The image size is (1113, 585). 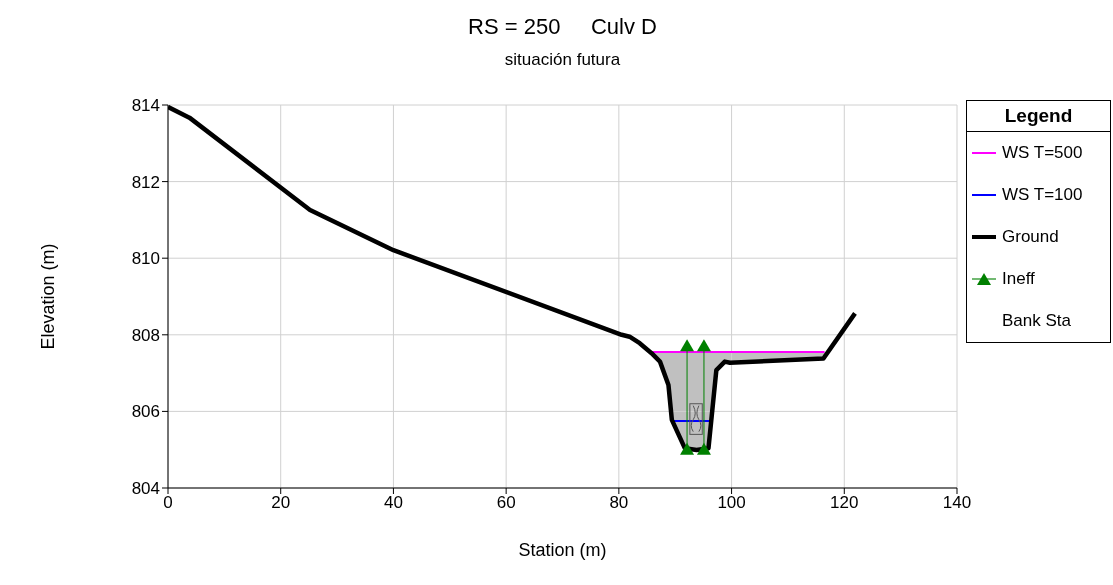 What do you see at coordinates (281, 503) in the screenshot?
I see `x-tick-label: 20` at bounding box center [281, 503].